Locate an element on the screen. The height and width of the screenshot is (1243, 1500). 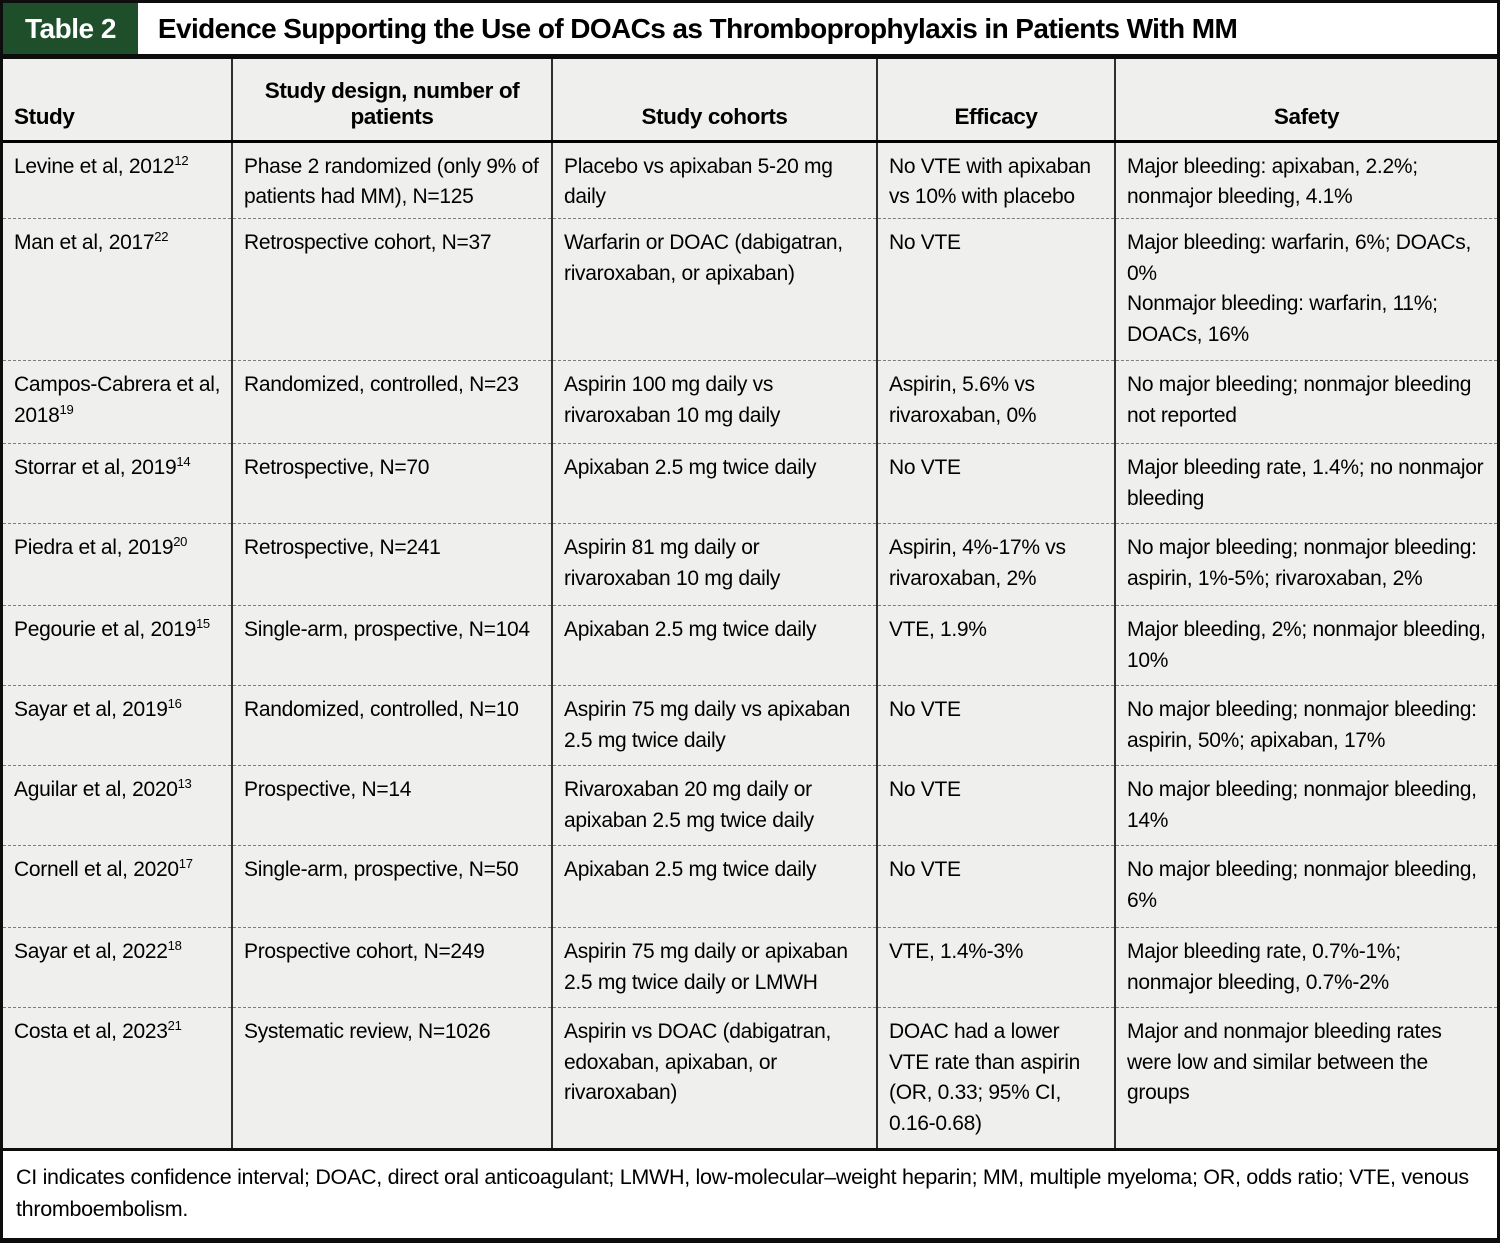
cell-study: Campos-Cabrera et al, 201819 is located at coordinates (117, 402).